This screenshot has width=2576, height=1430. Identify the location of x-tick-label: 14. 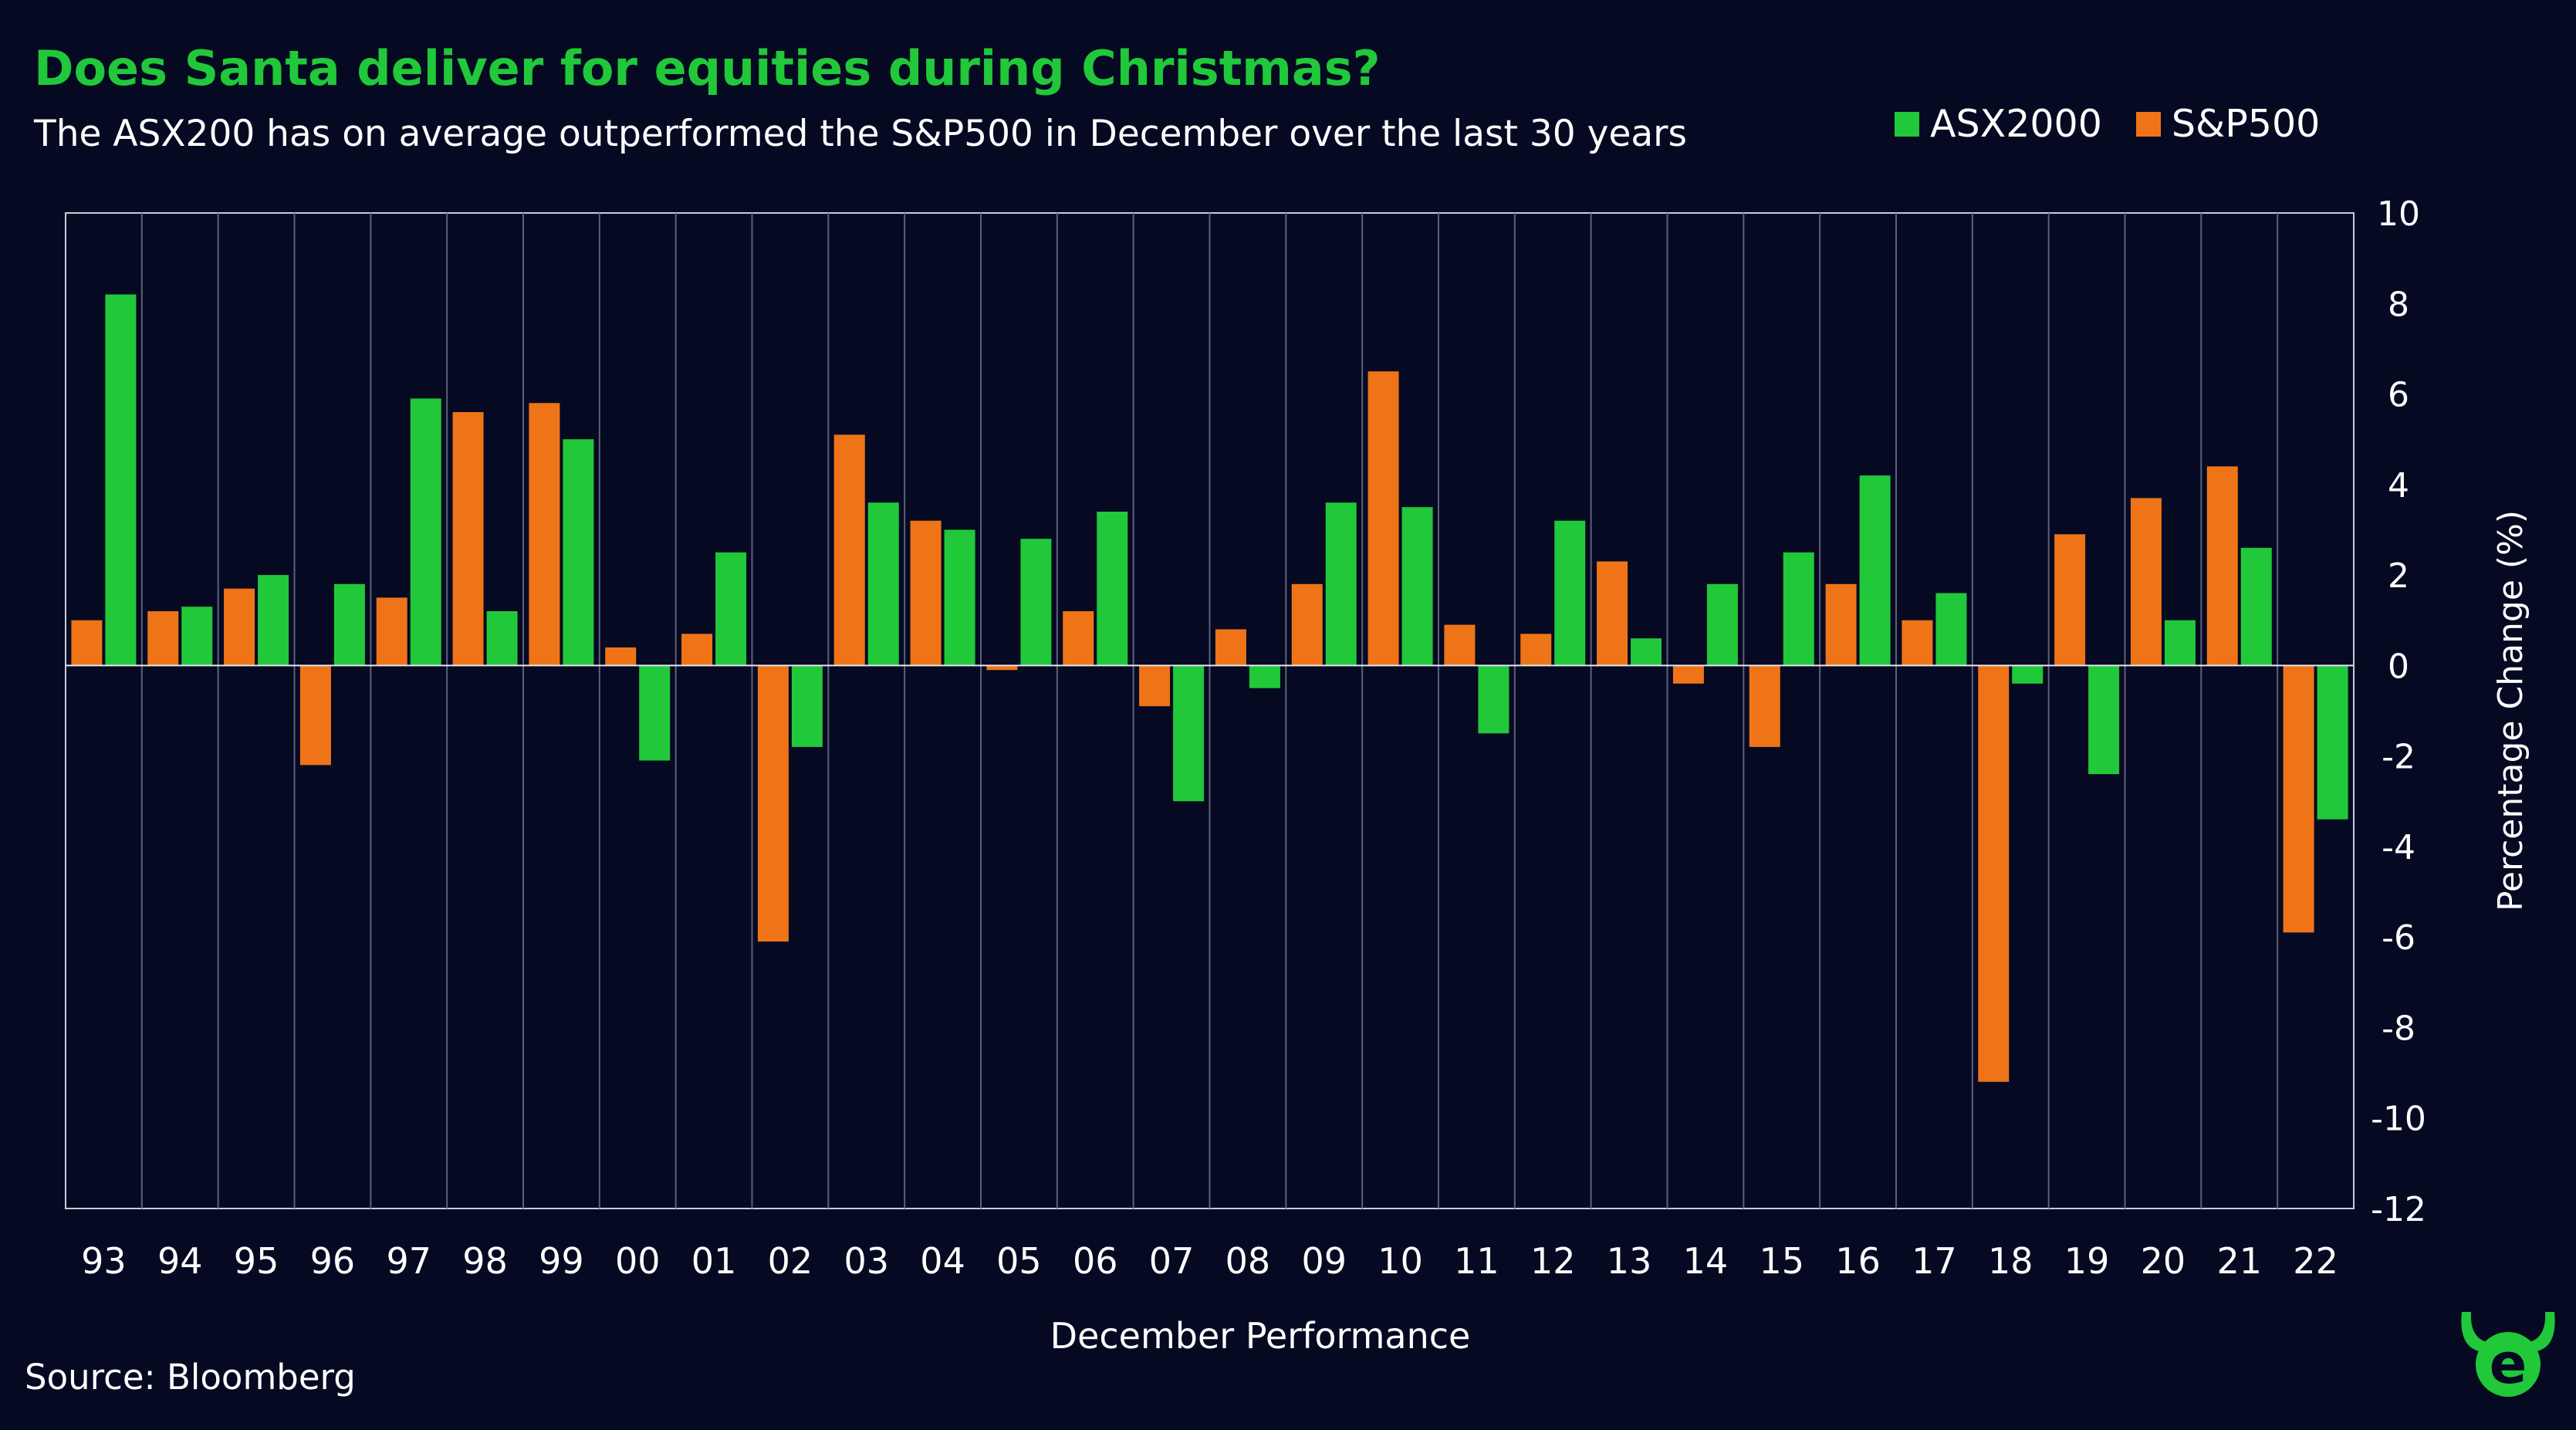
(1706, 1261).